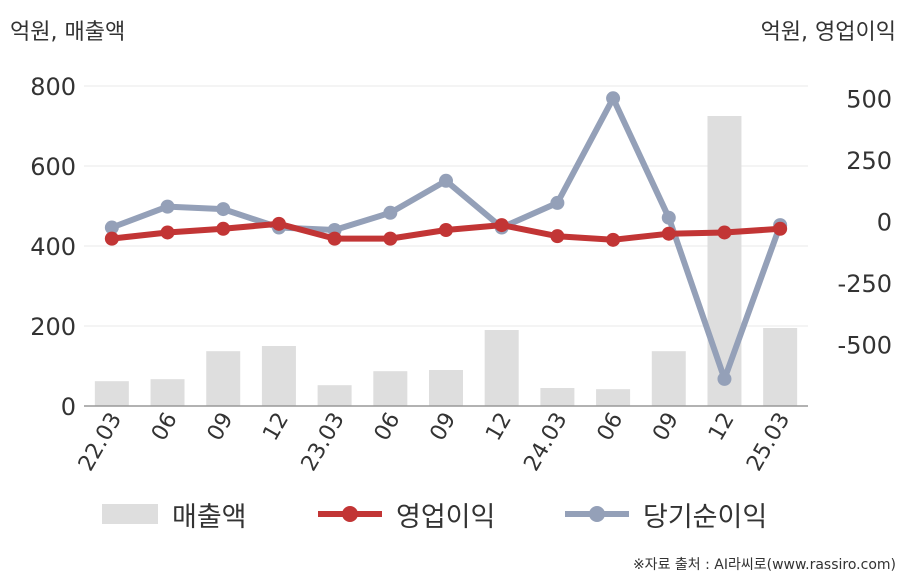  What do you see at coordinates (100, 442) in the screenshot?
I see `x-tick-label: 22.03` at bounding box center [100, 442].